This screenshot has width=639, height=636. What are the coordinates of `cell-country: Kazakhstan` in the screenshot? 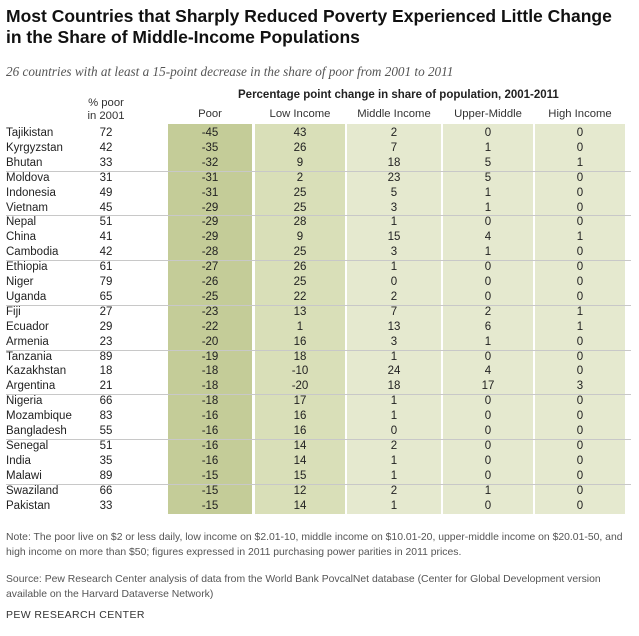 It's located at (36, 371).